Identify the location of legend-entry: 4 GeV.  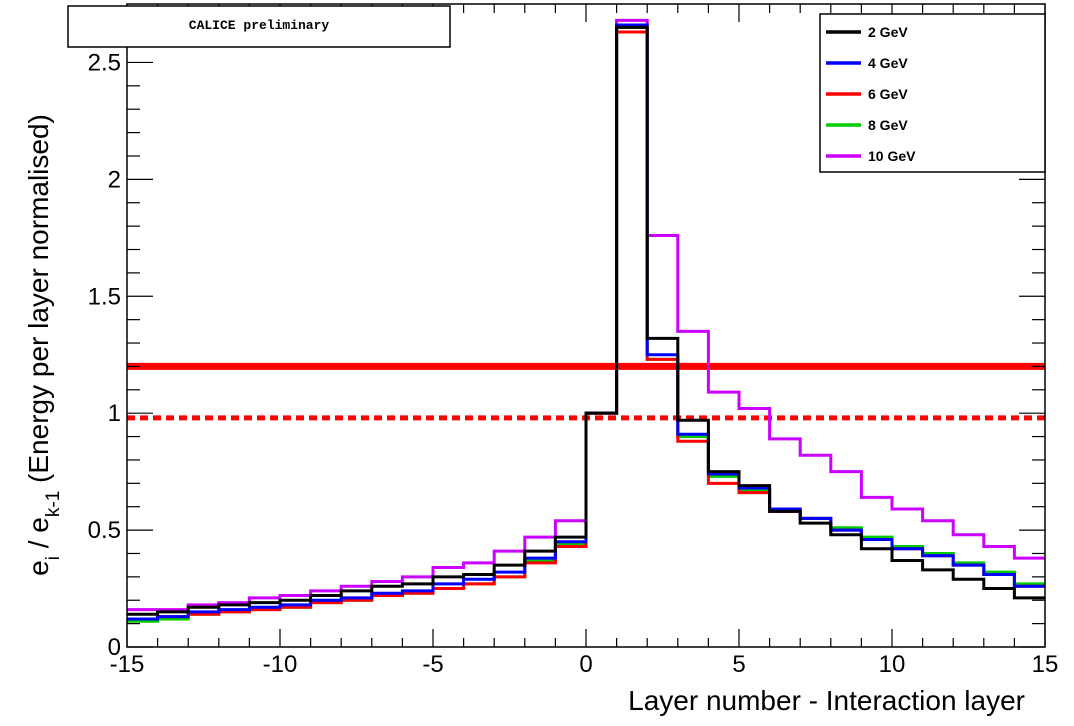
(867, 63).